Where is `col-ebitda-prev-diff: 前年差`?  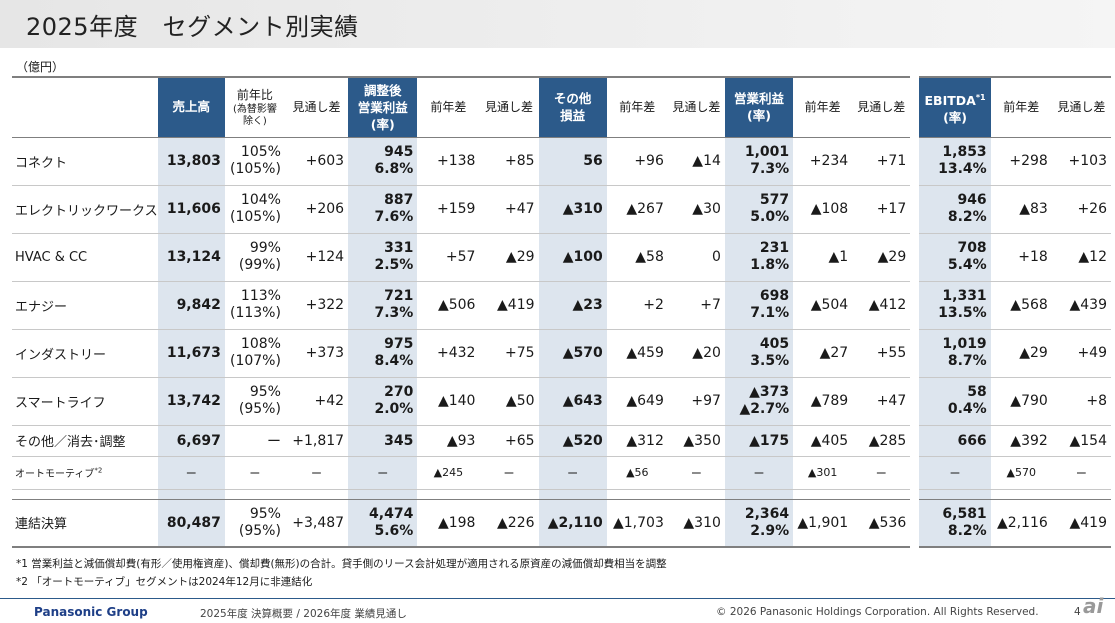 col-ebitda-prev-diff: 前年差 is located at coordinates (1021, 107).